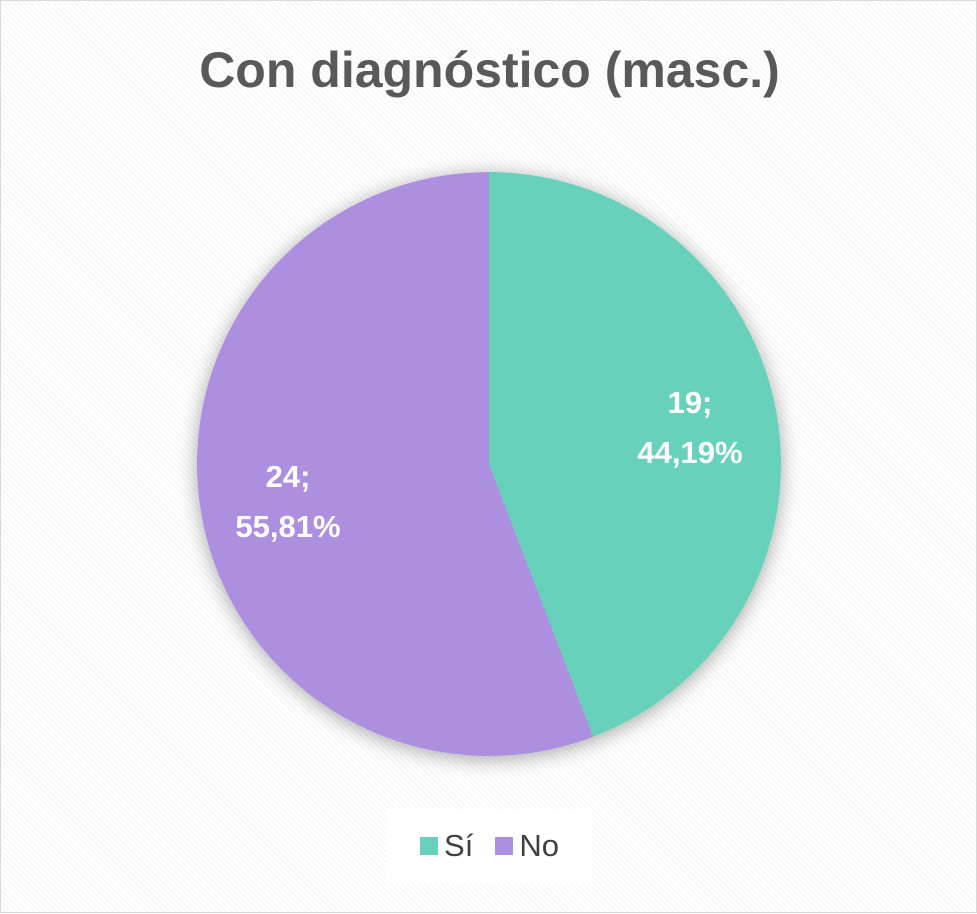  I want to click on data-label-si: 19; 44,19%, so click(689, 427).